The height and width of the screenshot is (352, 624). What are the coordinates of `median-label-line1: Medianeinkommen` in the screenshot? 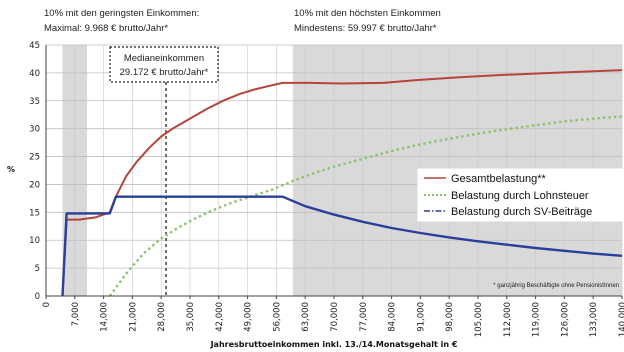 It's located at (164, 58).